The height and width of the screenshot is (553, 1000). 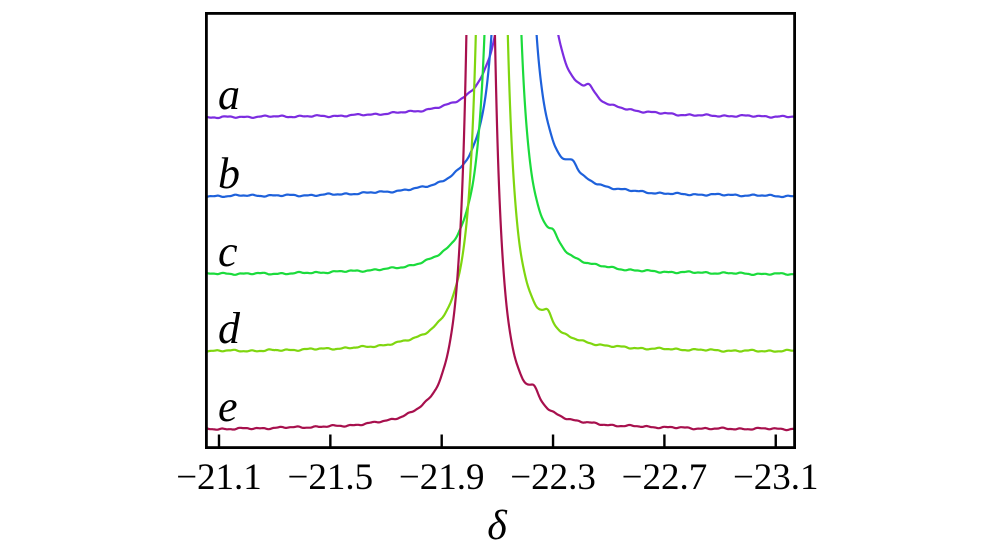 I want to click on x-tick-label-2: −21.9, so click(x=441, y=477).